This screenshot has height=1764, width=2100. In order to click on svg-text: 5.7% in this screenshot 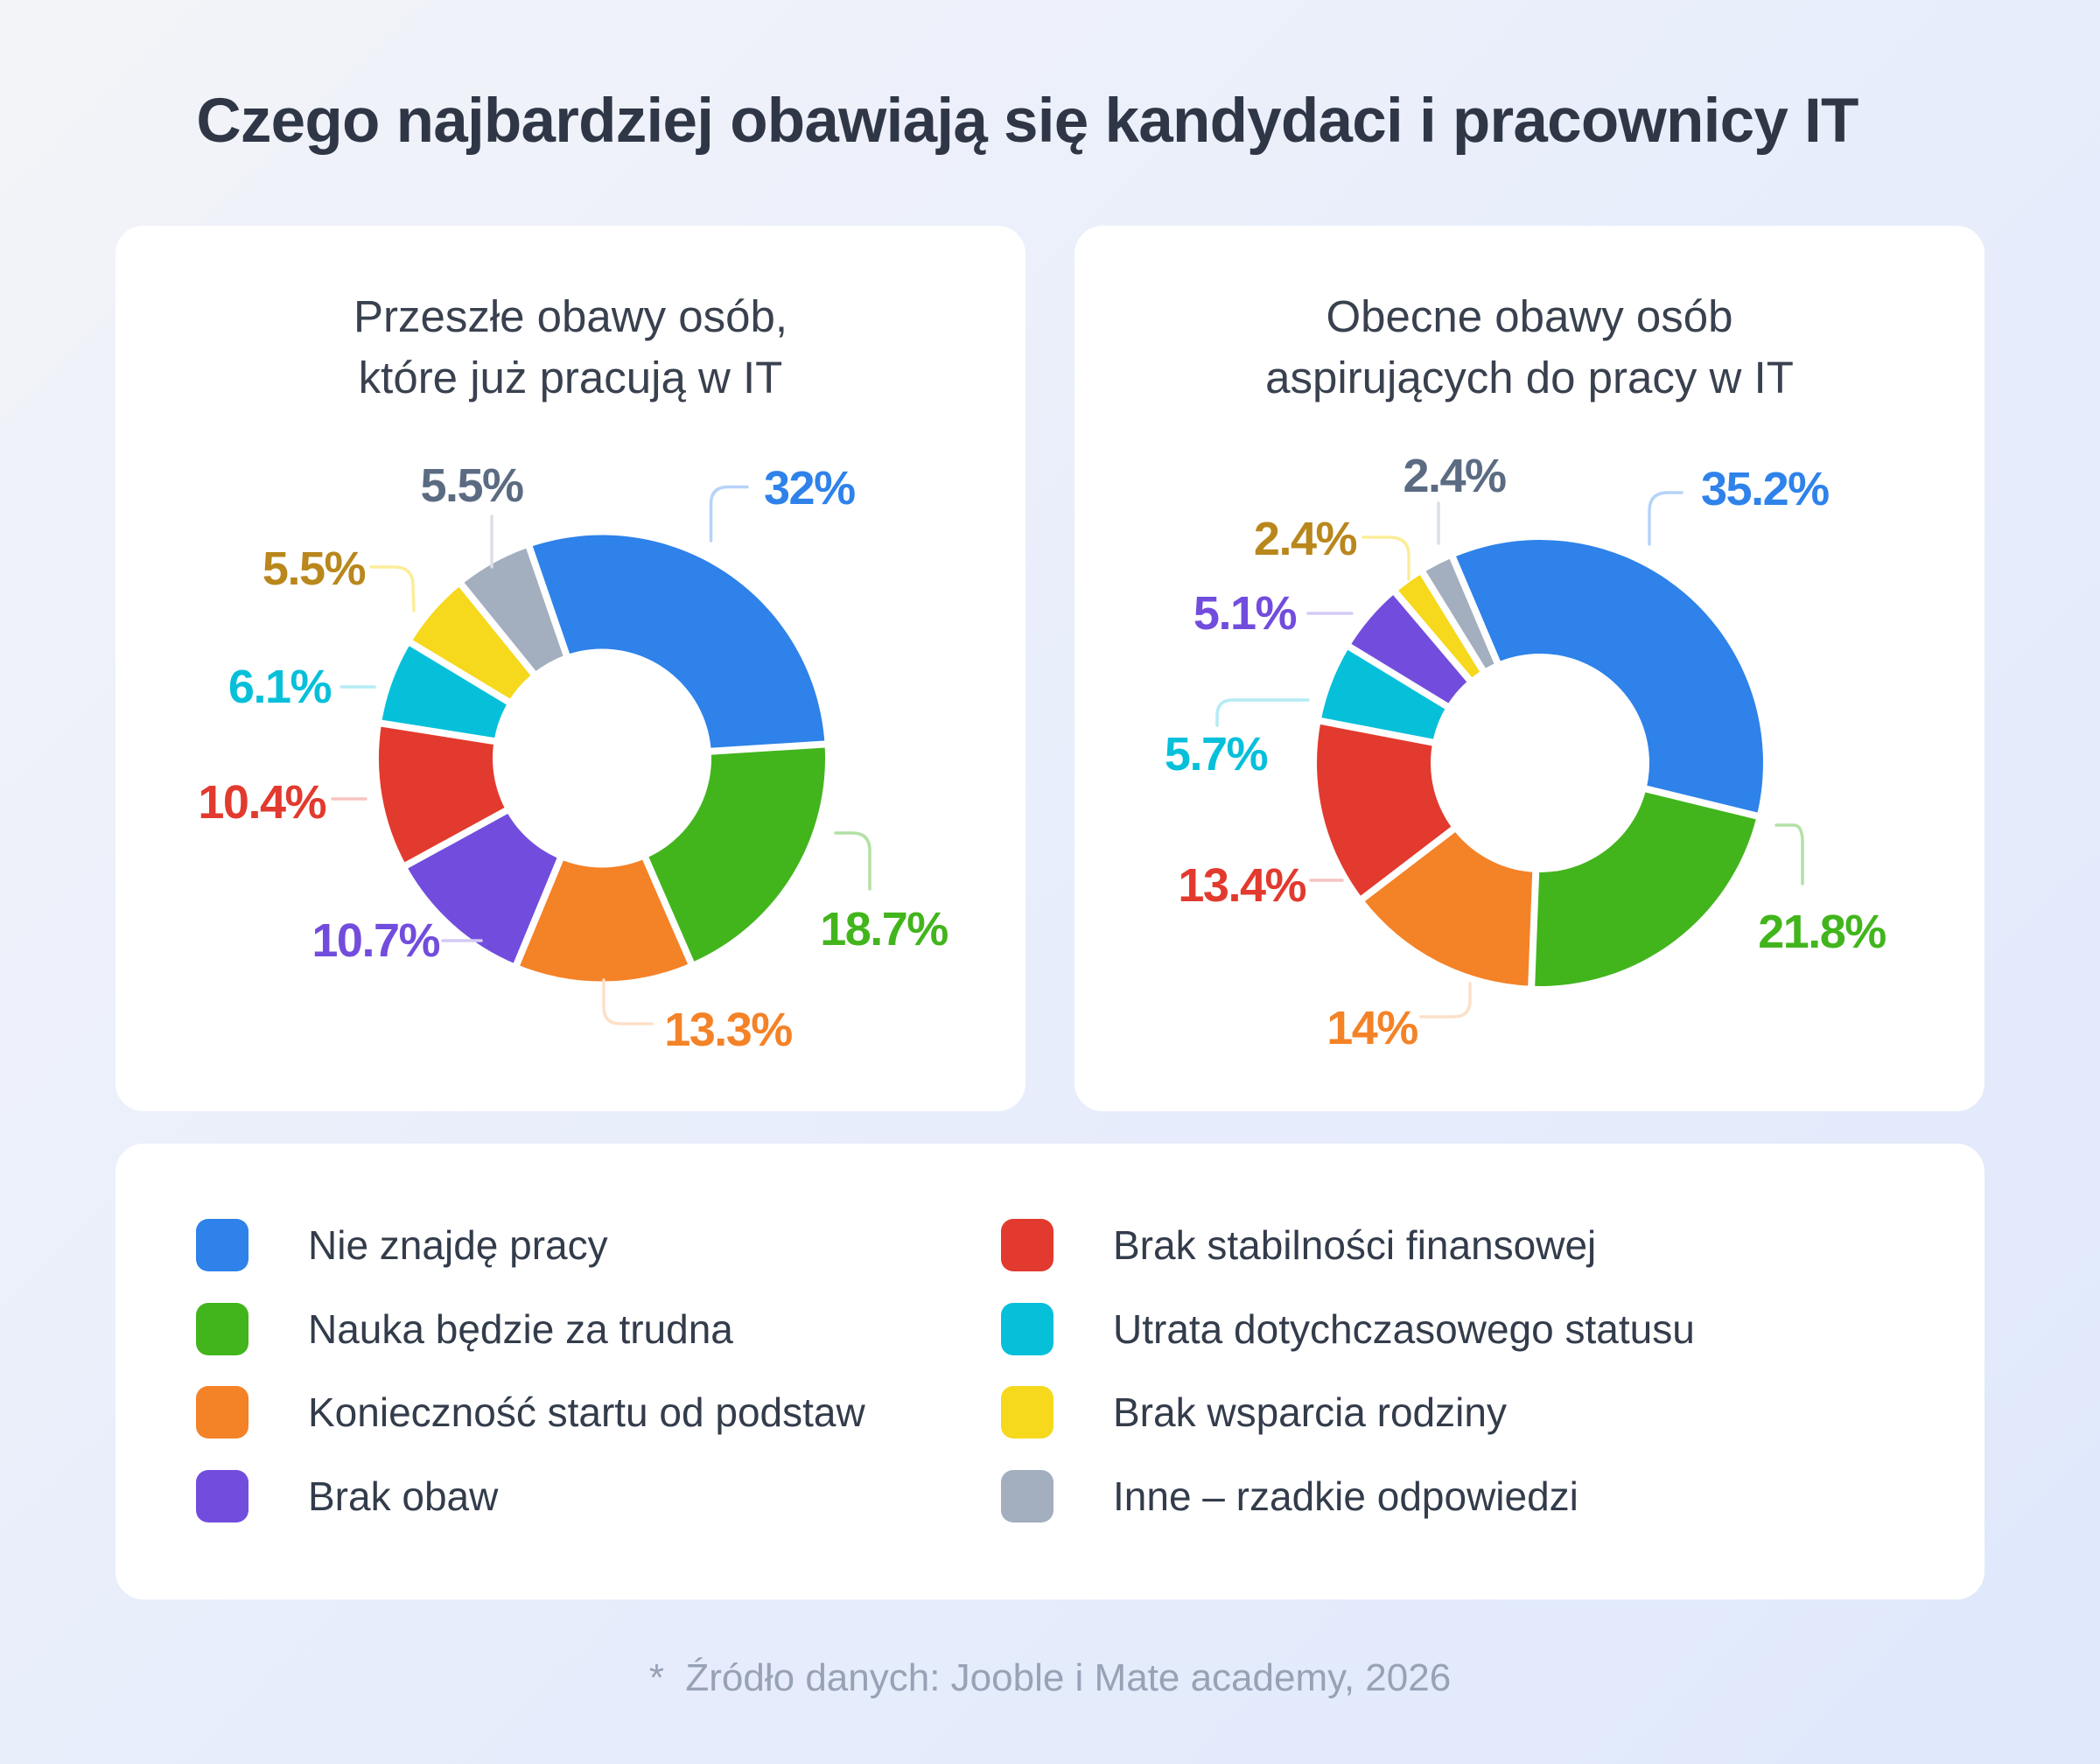, I will do `click(1216, 754)`.